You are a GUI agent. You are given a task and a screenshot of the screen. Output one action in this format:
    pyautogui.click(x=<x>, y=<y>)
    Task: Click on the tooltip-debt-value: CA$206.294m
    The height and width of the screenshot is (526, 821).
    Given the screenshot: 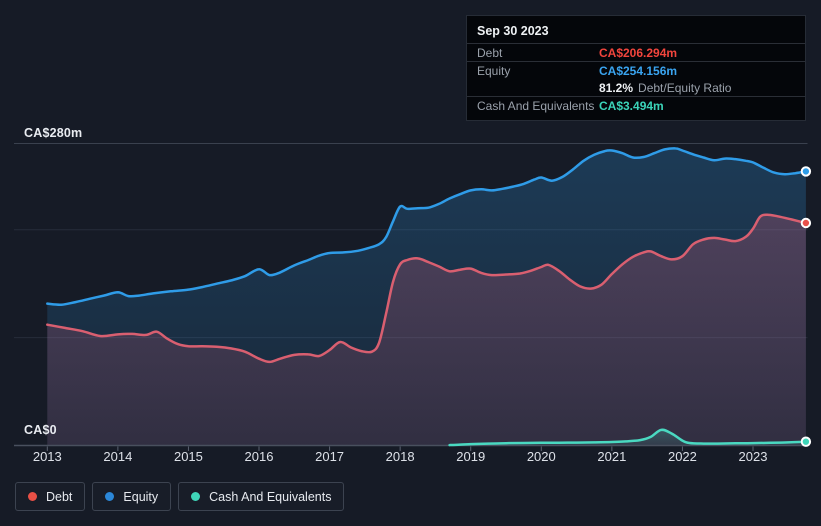 What is the action you would take?
    pyautogui.click(x=638, y=52)
    